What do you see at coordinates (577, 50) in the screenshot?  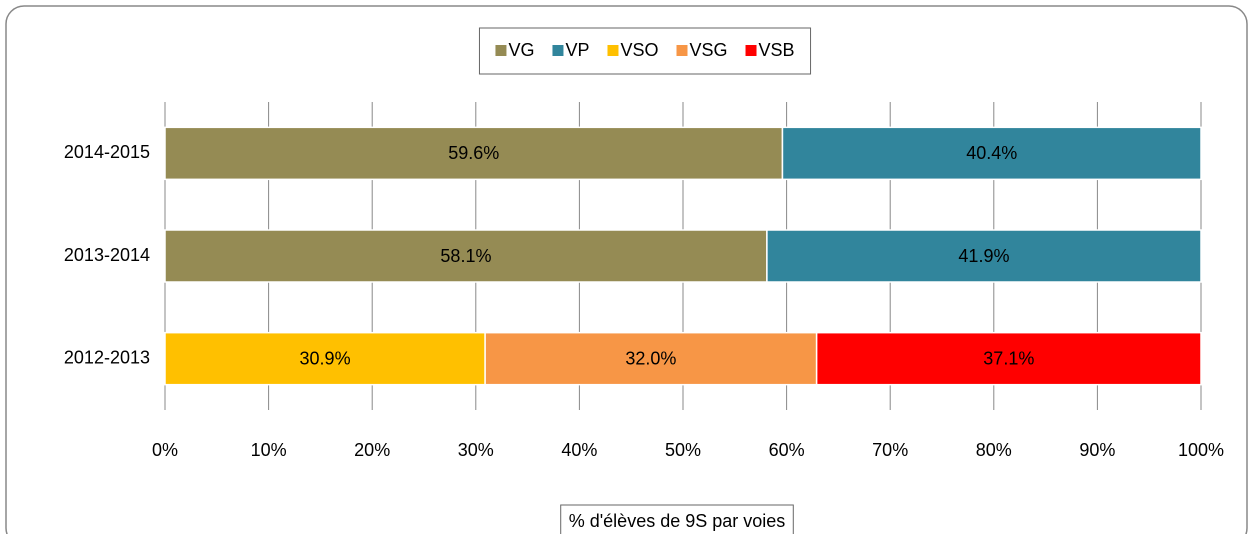 I see `legend-label: VP` at bounding box center [577, 50].